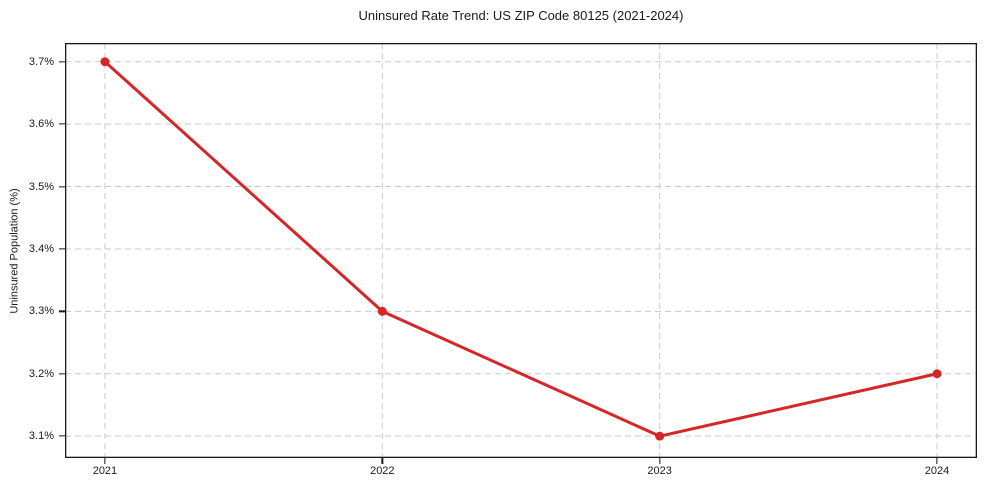 This screenshot has height=490, width=989. I want to click on x-axis-ticks: 2021 2022 2023 2024, so click(521, 474).